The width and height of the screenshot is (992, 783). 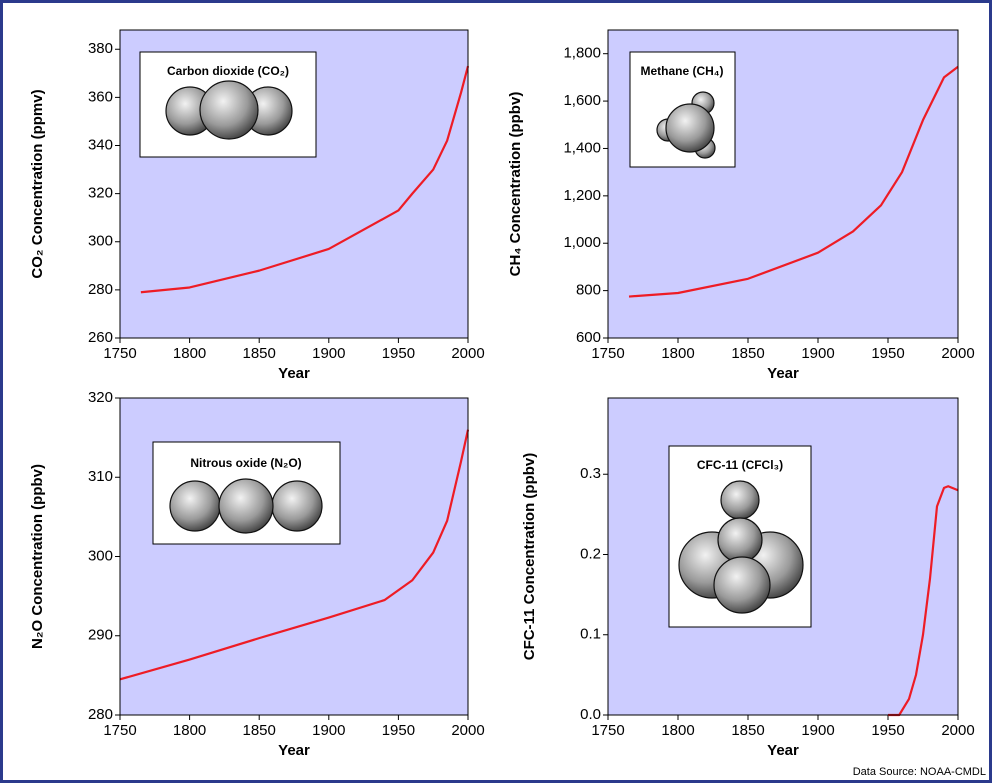 I want to click on y-tick-label: 290, so click(x=100, y=635).